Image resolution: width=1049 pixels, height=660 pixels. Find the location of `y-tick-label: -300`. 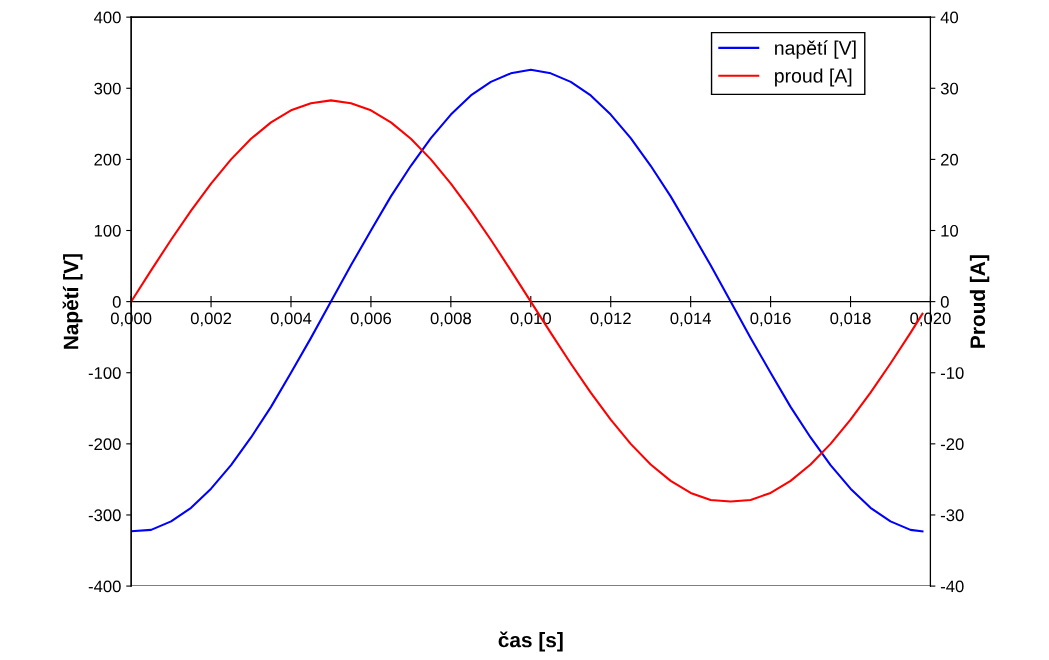

y-tick-label: -300 is located at coordinates (104, 515).